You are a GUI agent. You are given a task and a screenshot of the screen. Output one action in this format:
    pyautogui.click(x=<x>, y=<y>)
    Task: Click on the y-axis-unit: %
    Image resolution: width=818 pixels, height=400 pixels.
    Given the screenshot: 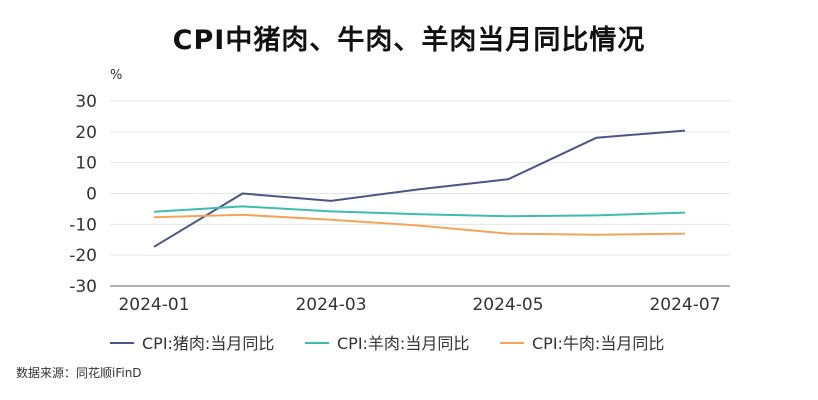 What is the action you would take?
    pyautogui.click(x=116, y=75)
    